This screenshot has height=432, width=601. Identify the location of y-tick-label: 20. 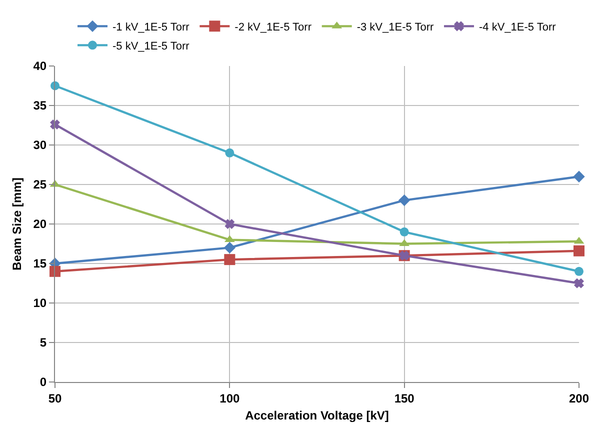
(40, 224).